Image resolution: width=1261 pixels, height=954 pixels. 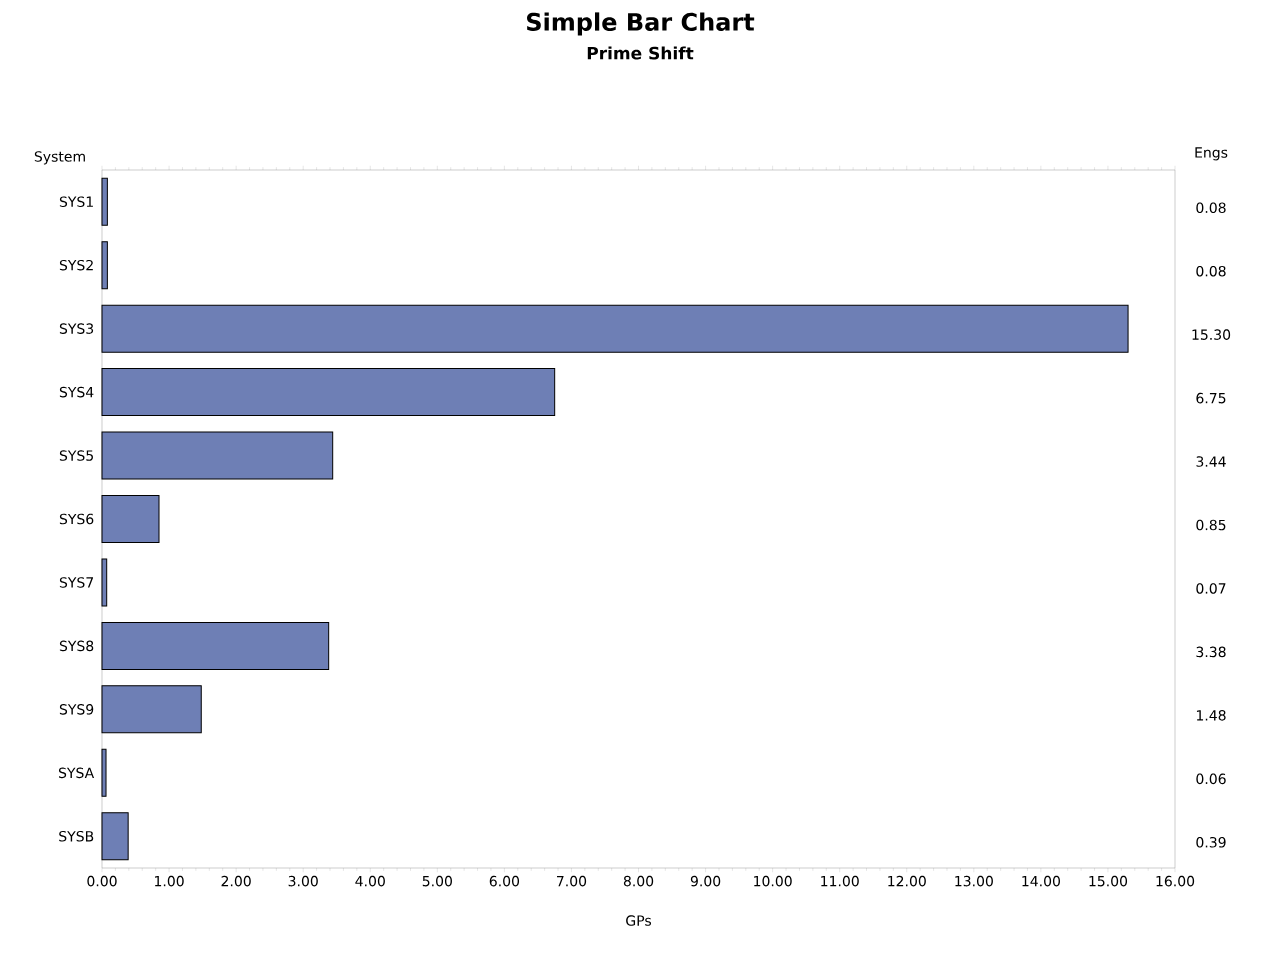 I want to click on data-label: 3.44, so click(x=1211, y=461).